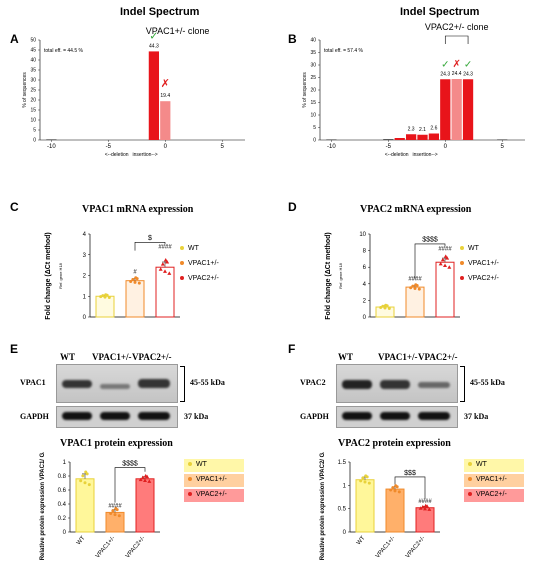 The image size is (550, 581). Describe the element at coordinates (292, 39) in the screenshot. I see `panel-letter-b: B` at that location.